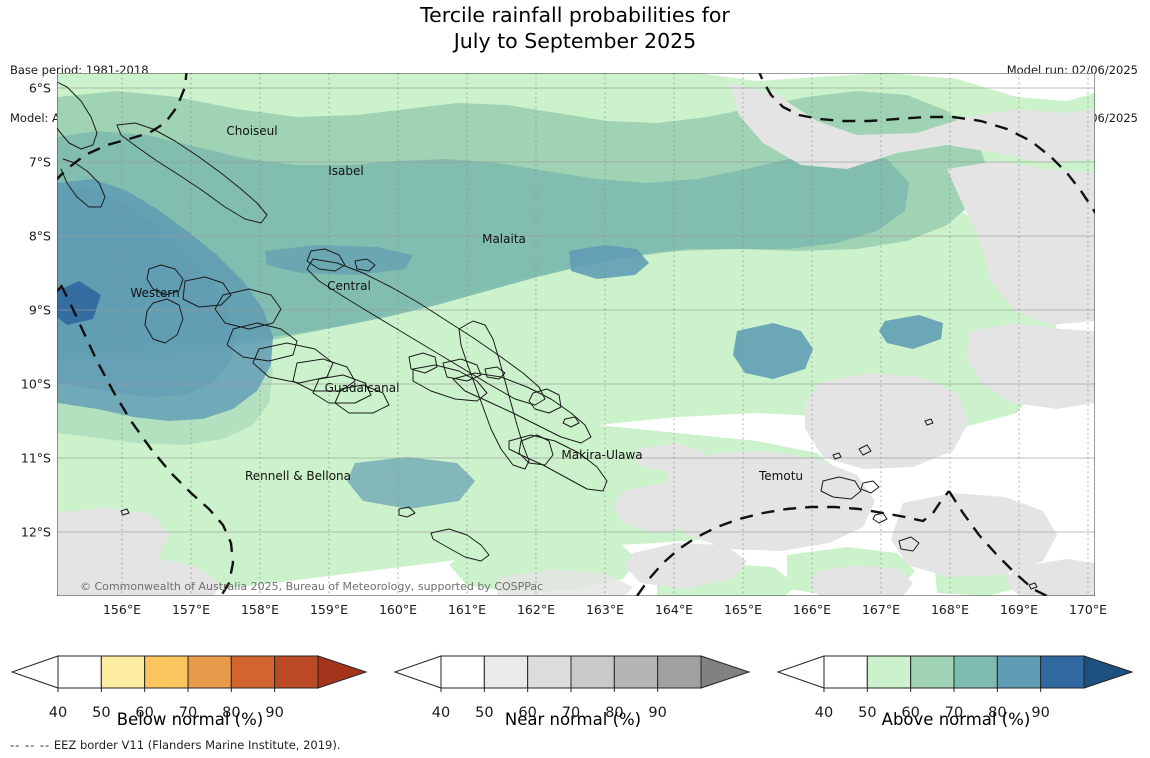  Describe the element at coordinates (575, 41) in the screenshot. I see `page-title-line2: July to September 2025` at that location.